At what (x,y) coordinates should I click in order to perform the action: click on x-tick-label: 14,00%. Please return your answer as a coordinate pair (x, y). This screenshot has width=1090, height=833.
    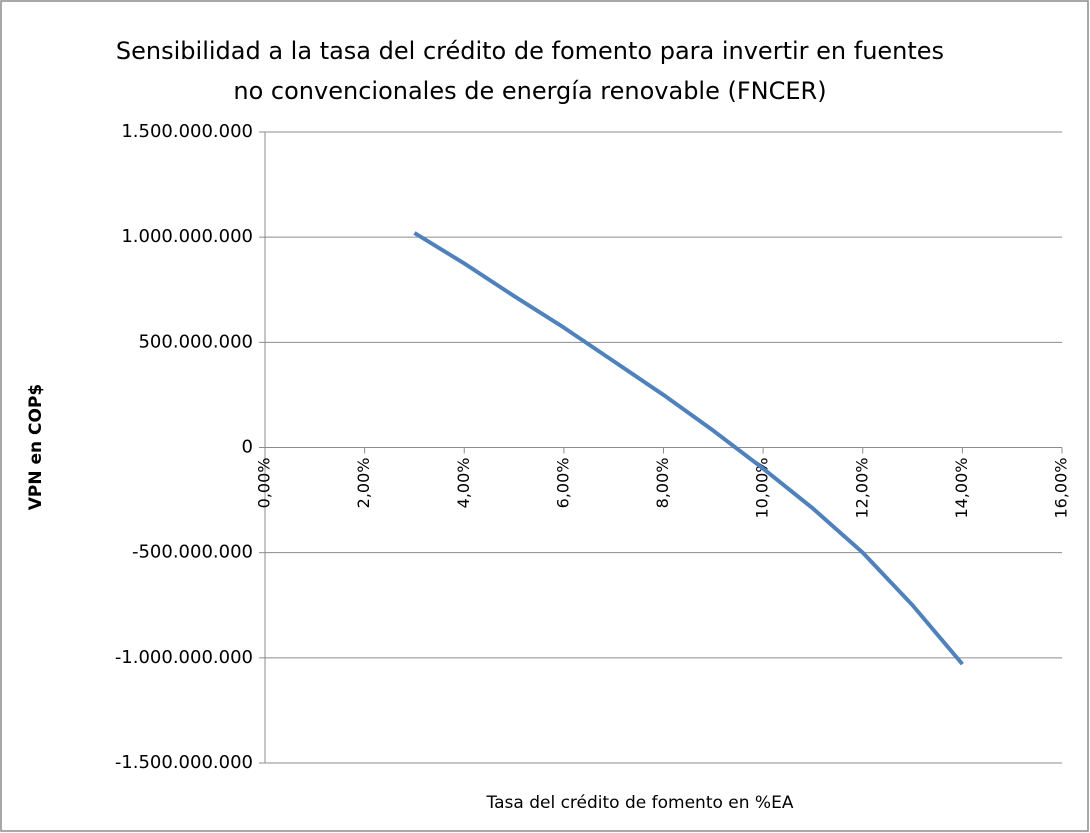
    Looking at the image, I should click on (961, 488).